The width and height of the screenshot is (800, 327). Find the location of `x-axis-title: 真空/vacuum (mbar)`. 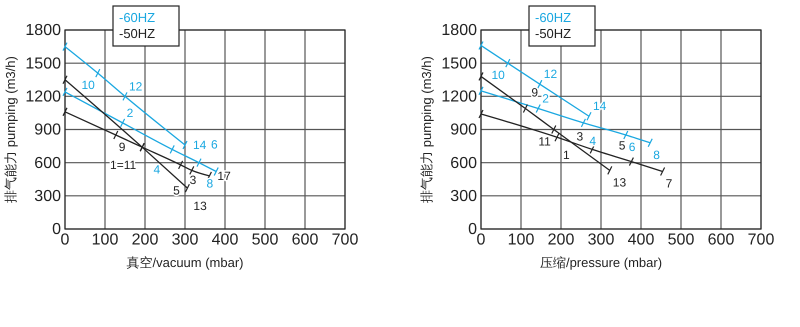

x-axis-title: 真空/vacuum (mbar) is located at coordinates (185, 262).